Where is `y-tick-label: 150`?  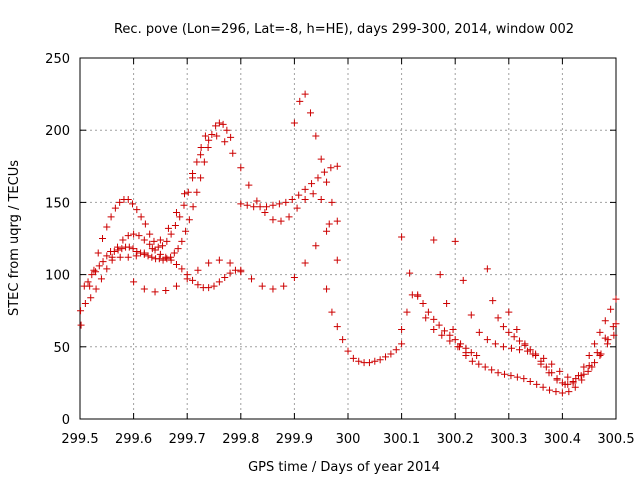 y-tick-label: 150 is located at coordinates (57, 203).